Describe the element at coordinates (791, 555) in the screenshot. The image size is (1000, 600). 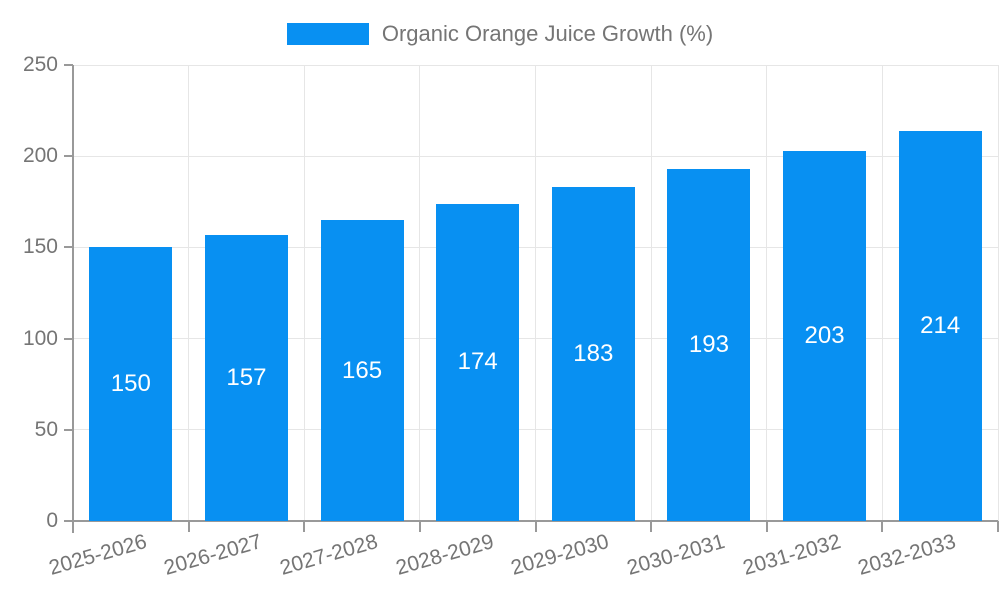
I see `x-tick-label: 2031-2032` at that location.